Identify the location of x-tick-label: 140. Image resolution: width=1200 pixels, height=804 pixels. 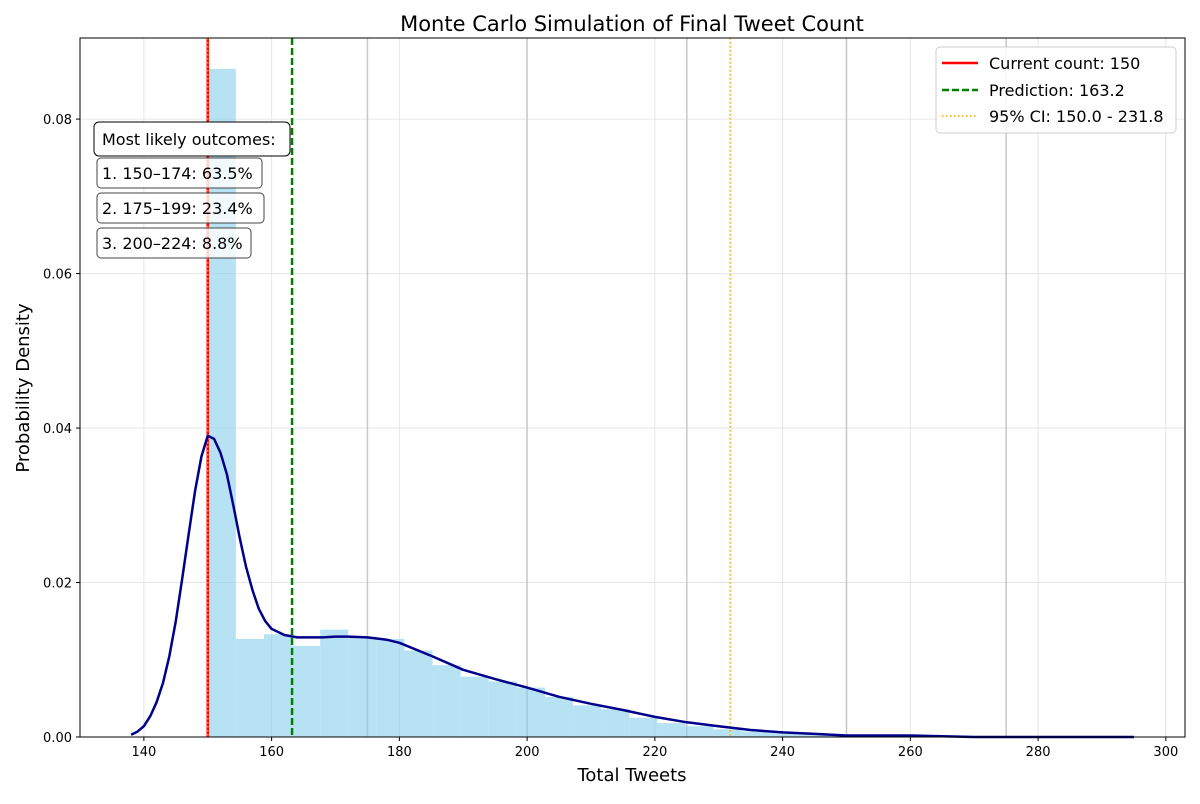
(143, 752).